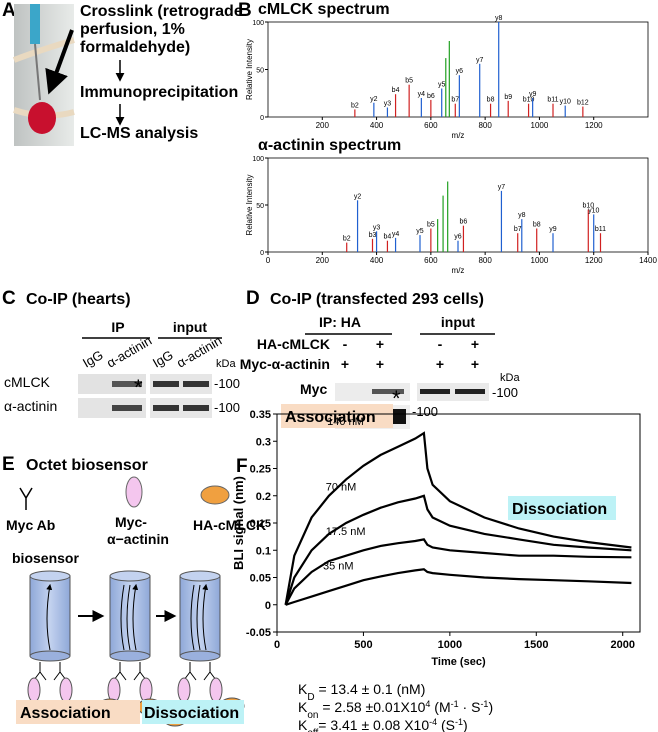  I want to click on x-tick-label: 1200, so click(594, 260).